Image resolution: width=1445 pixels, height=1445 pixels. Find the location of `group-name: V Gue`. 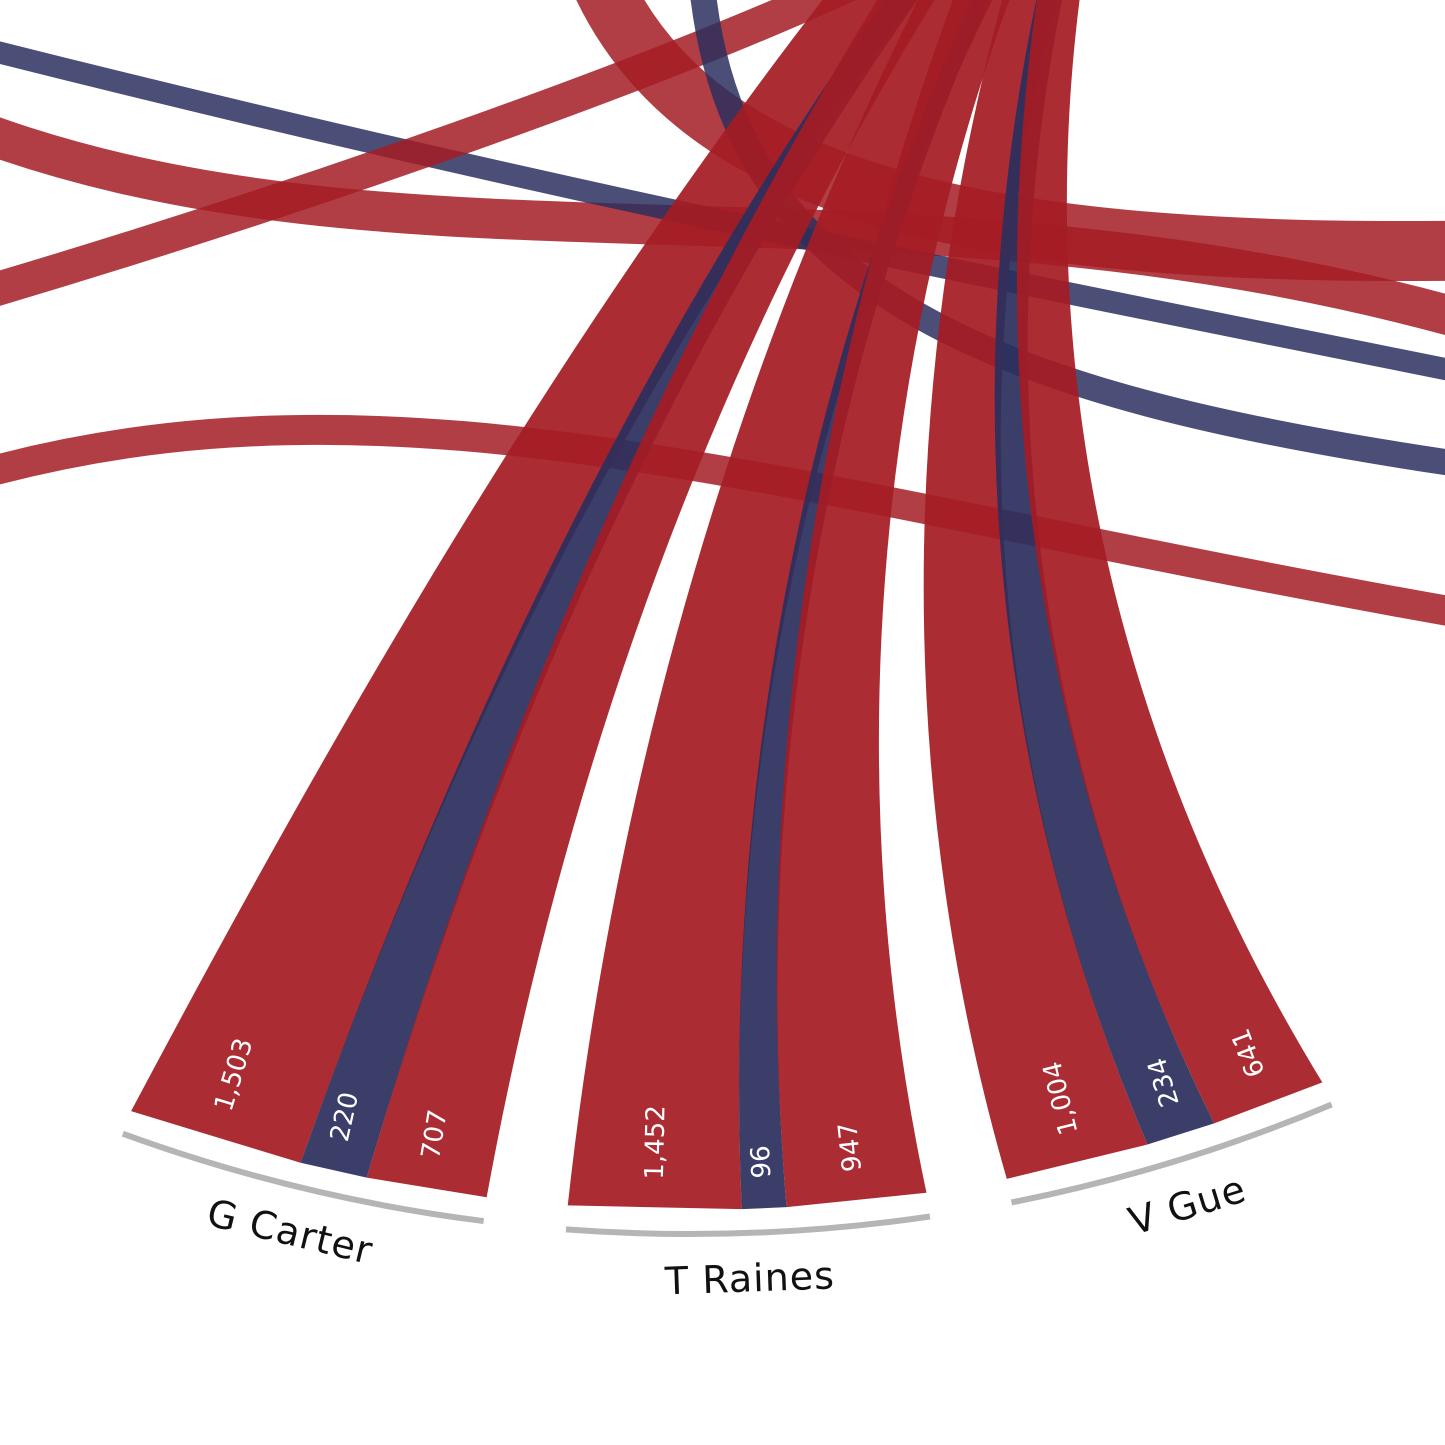

group-name: V Gue is located at coordinates (1188, 1205).